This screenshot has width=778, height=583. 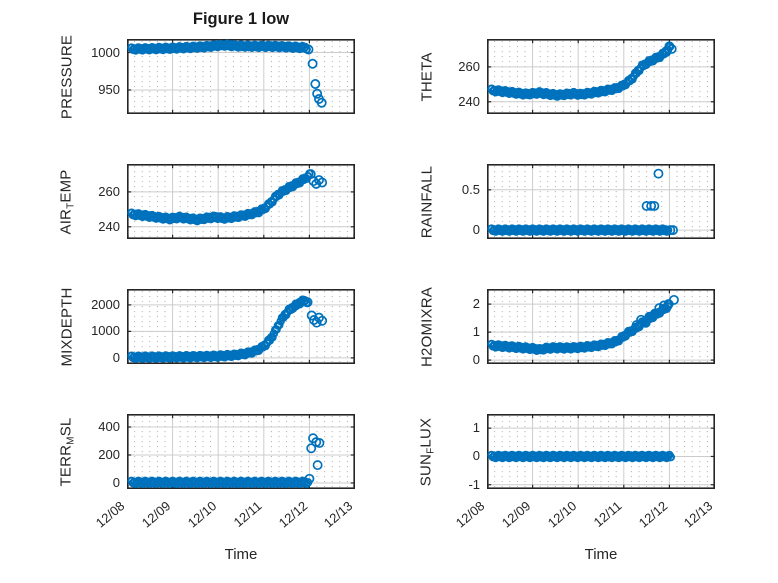 I want to click on plot-area-mixdepth, so click(x=241, y=327).